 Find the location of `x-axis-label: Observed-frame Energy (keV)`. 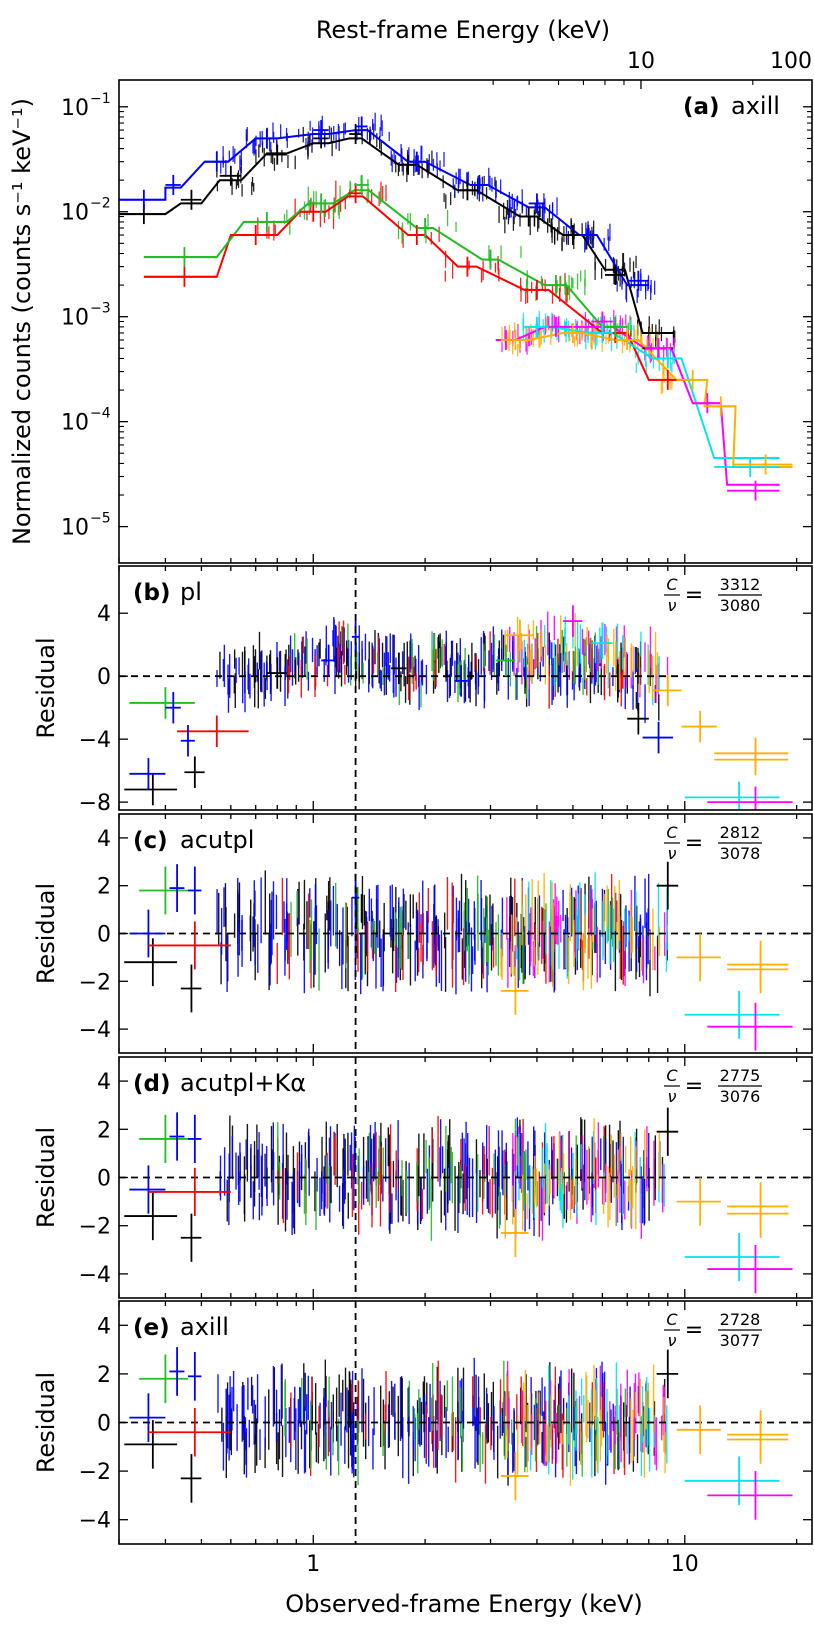

x-axis-label: Observed-frame Energy (keV) is located at coordinates (464, 1604).